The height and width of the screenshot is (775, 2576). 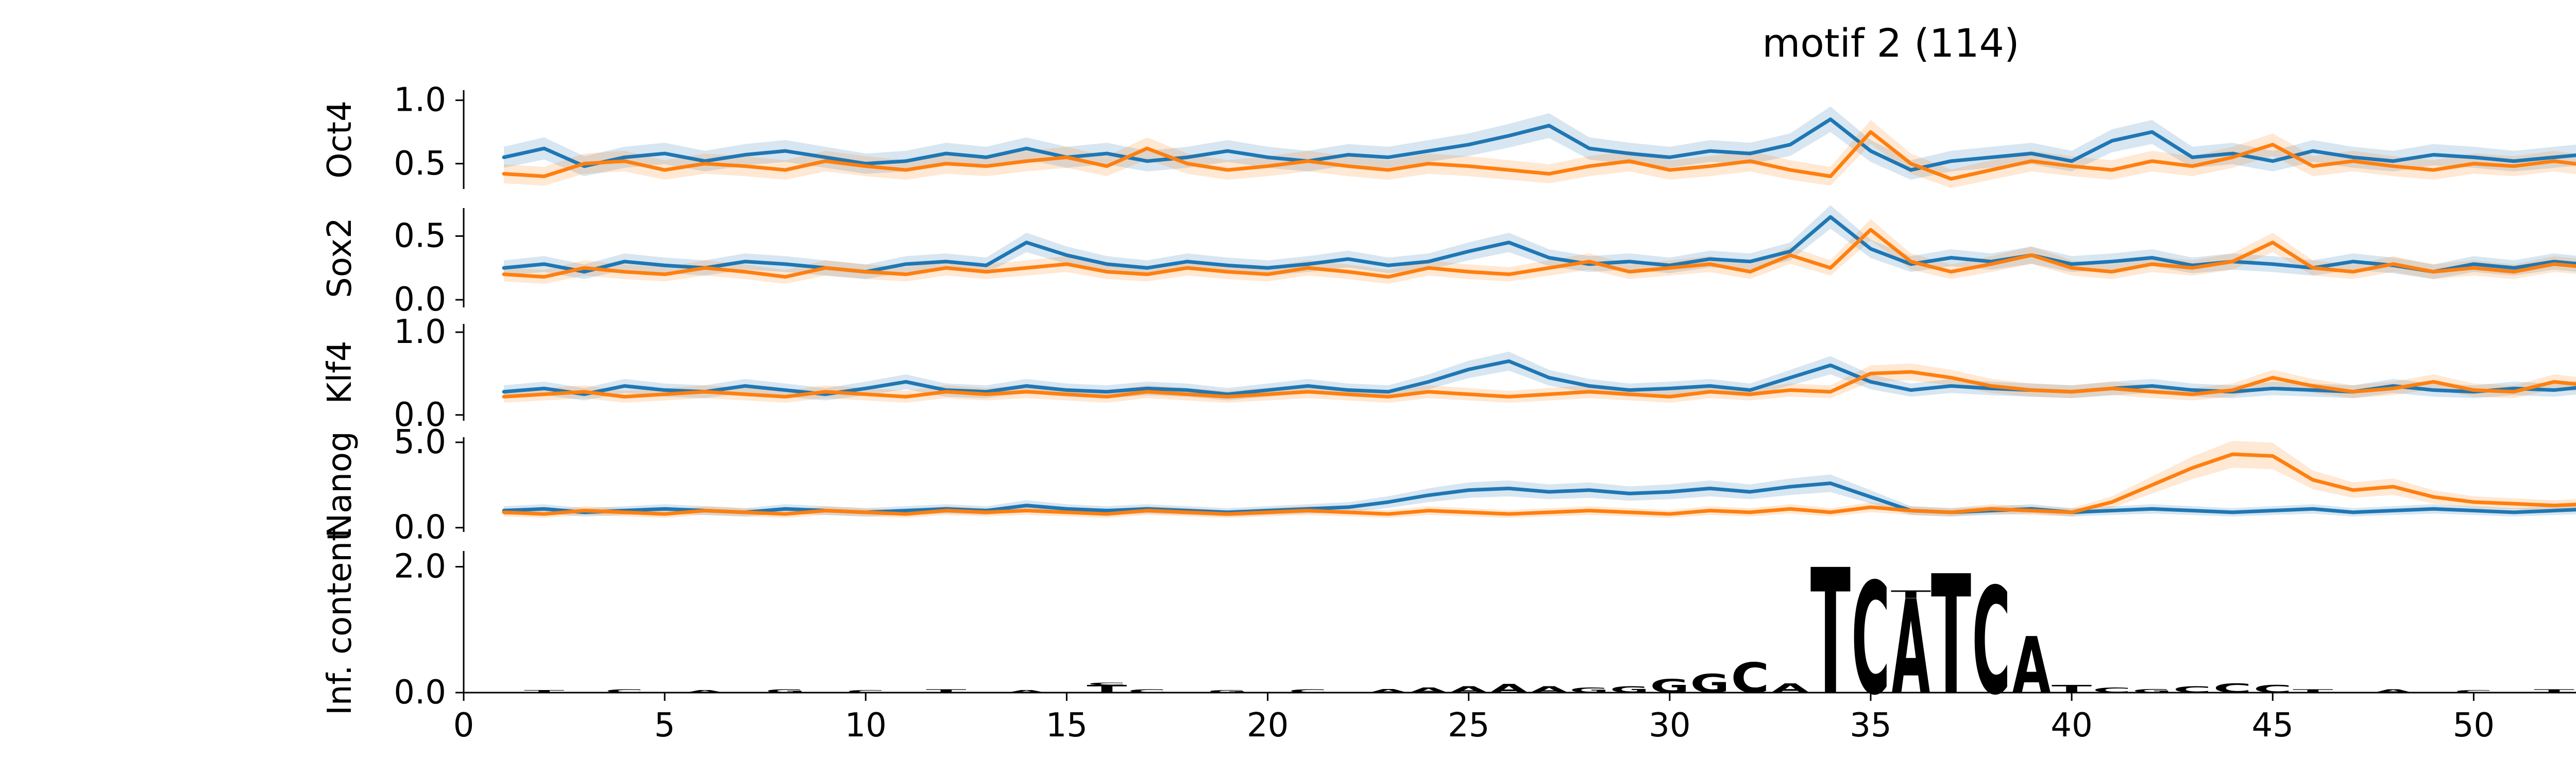 I want to click on y-axis-label-nanog: Nanog, so click(x=340, y=485).